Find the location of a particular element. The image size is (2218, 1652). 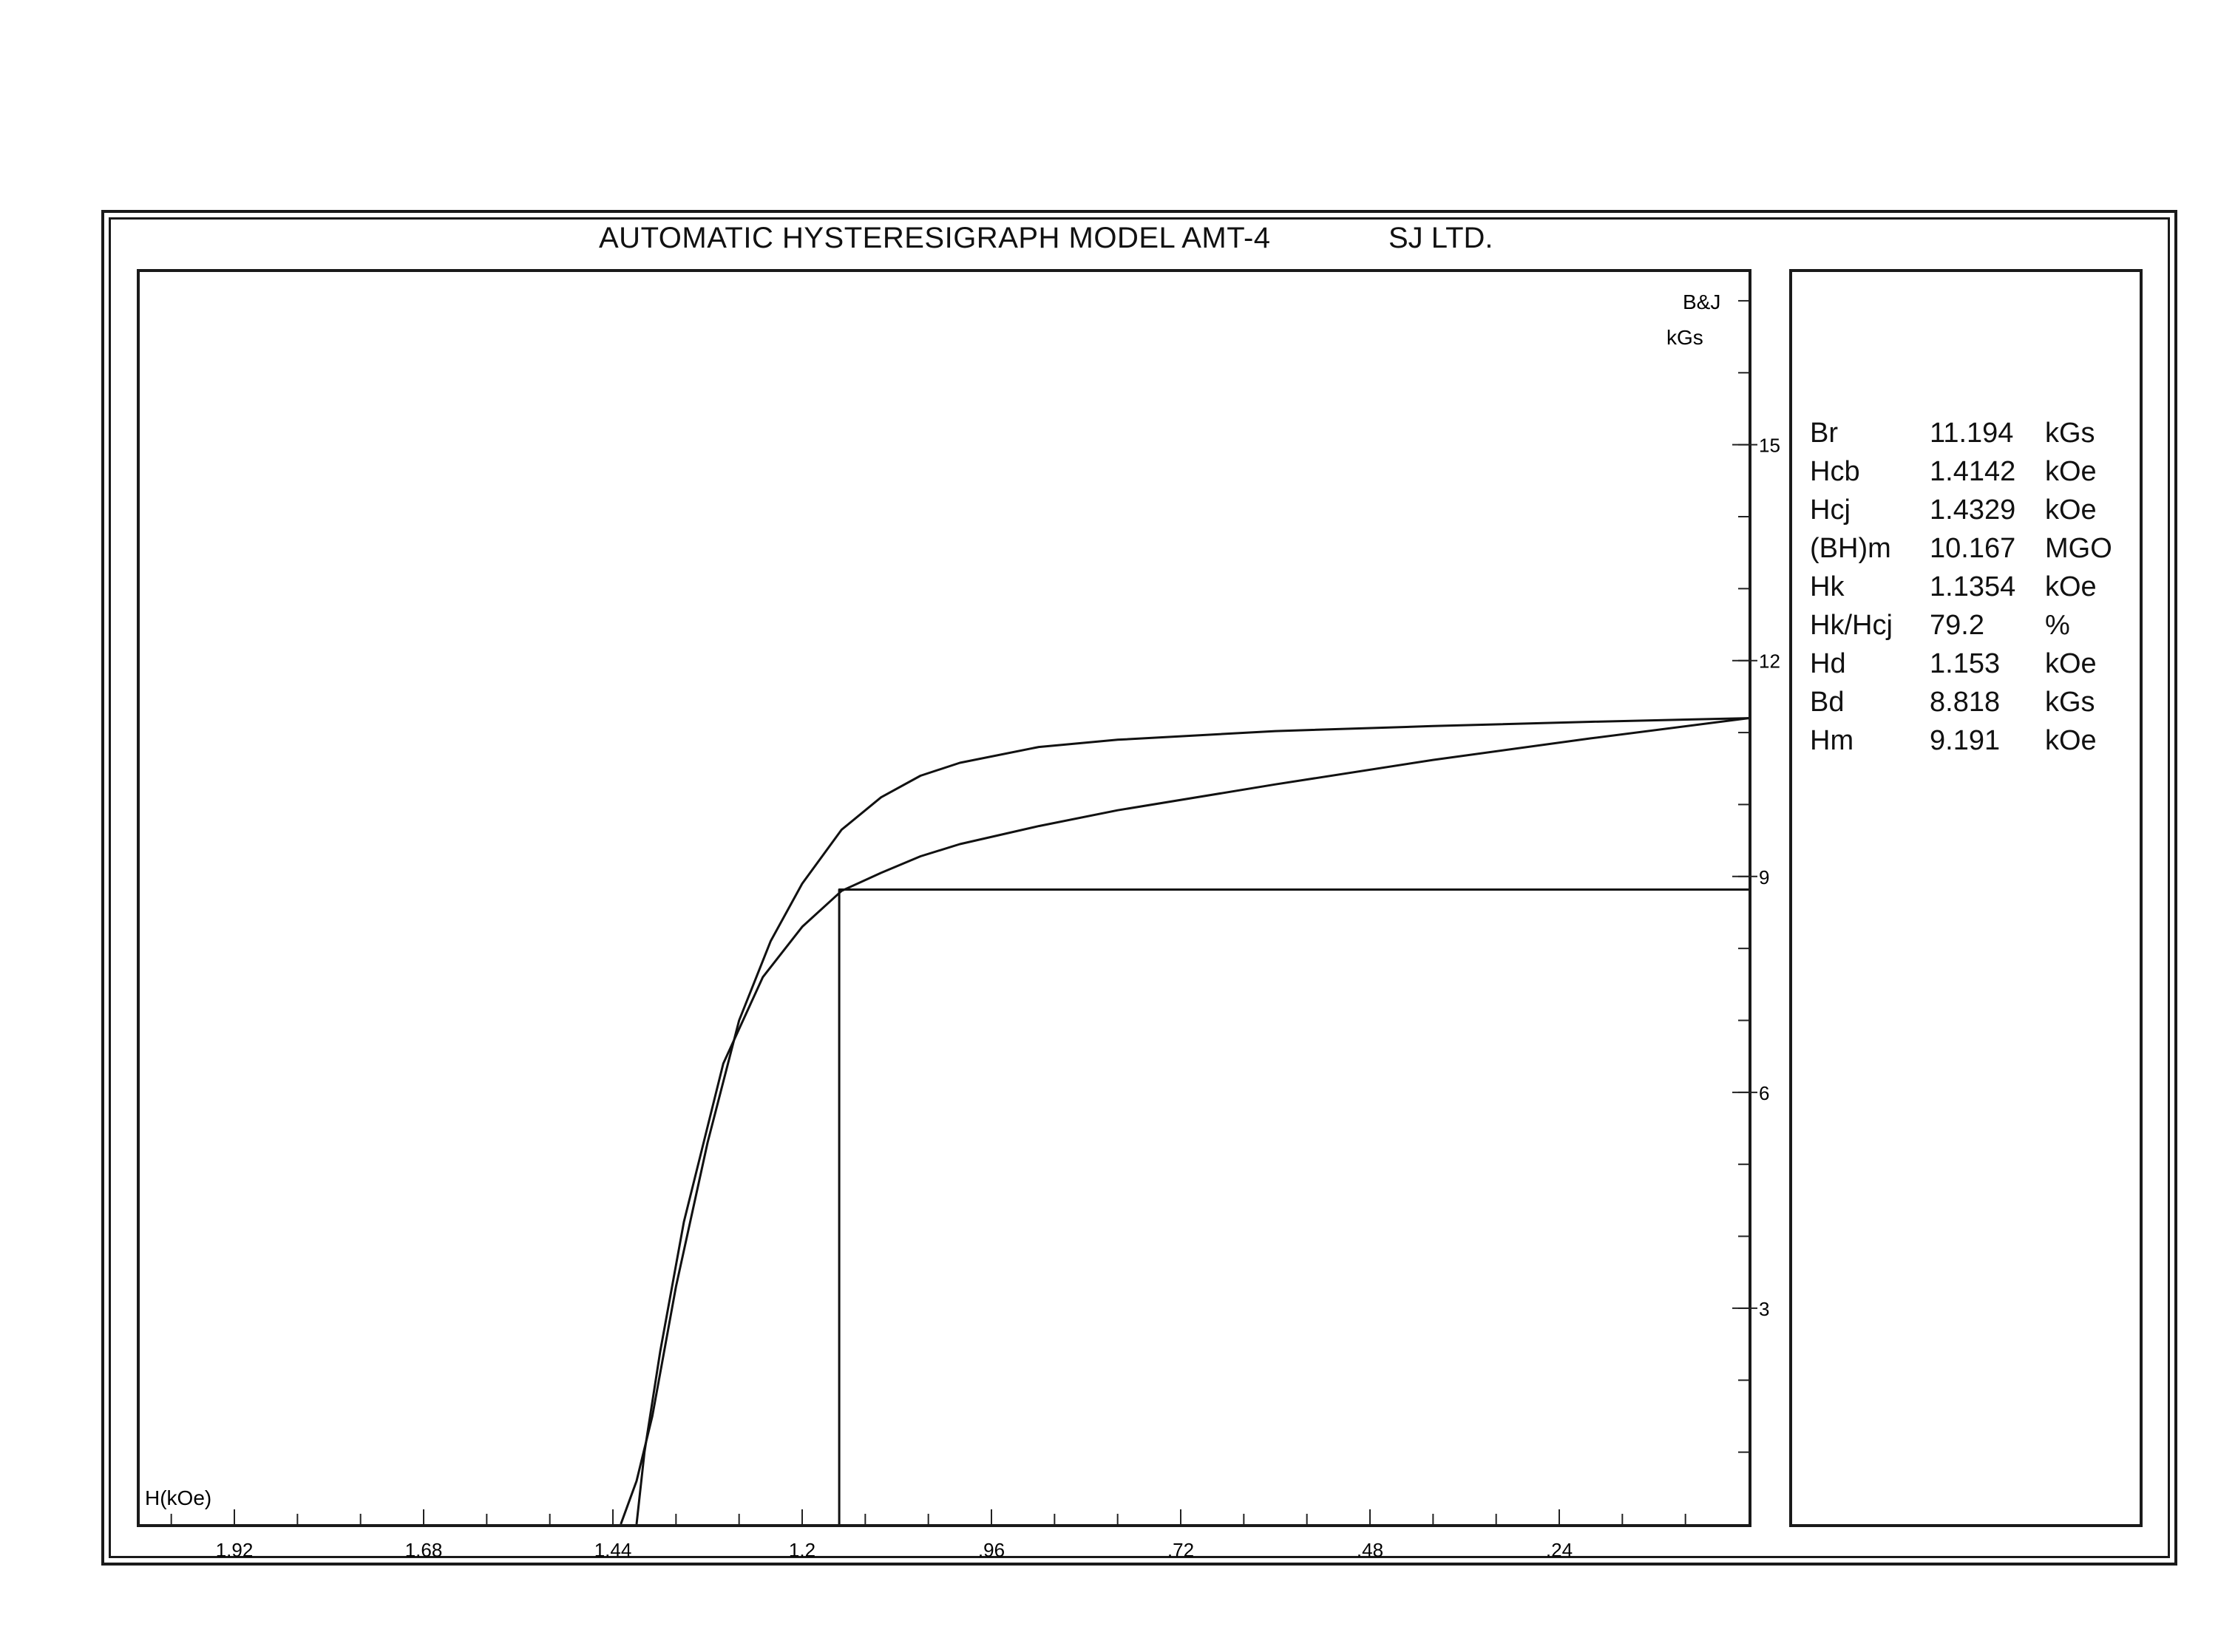

result-name: Br is located at coordinates (1824, 433).